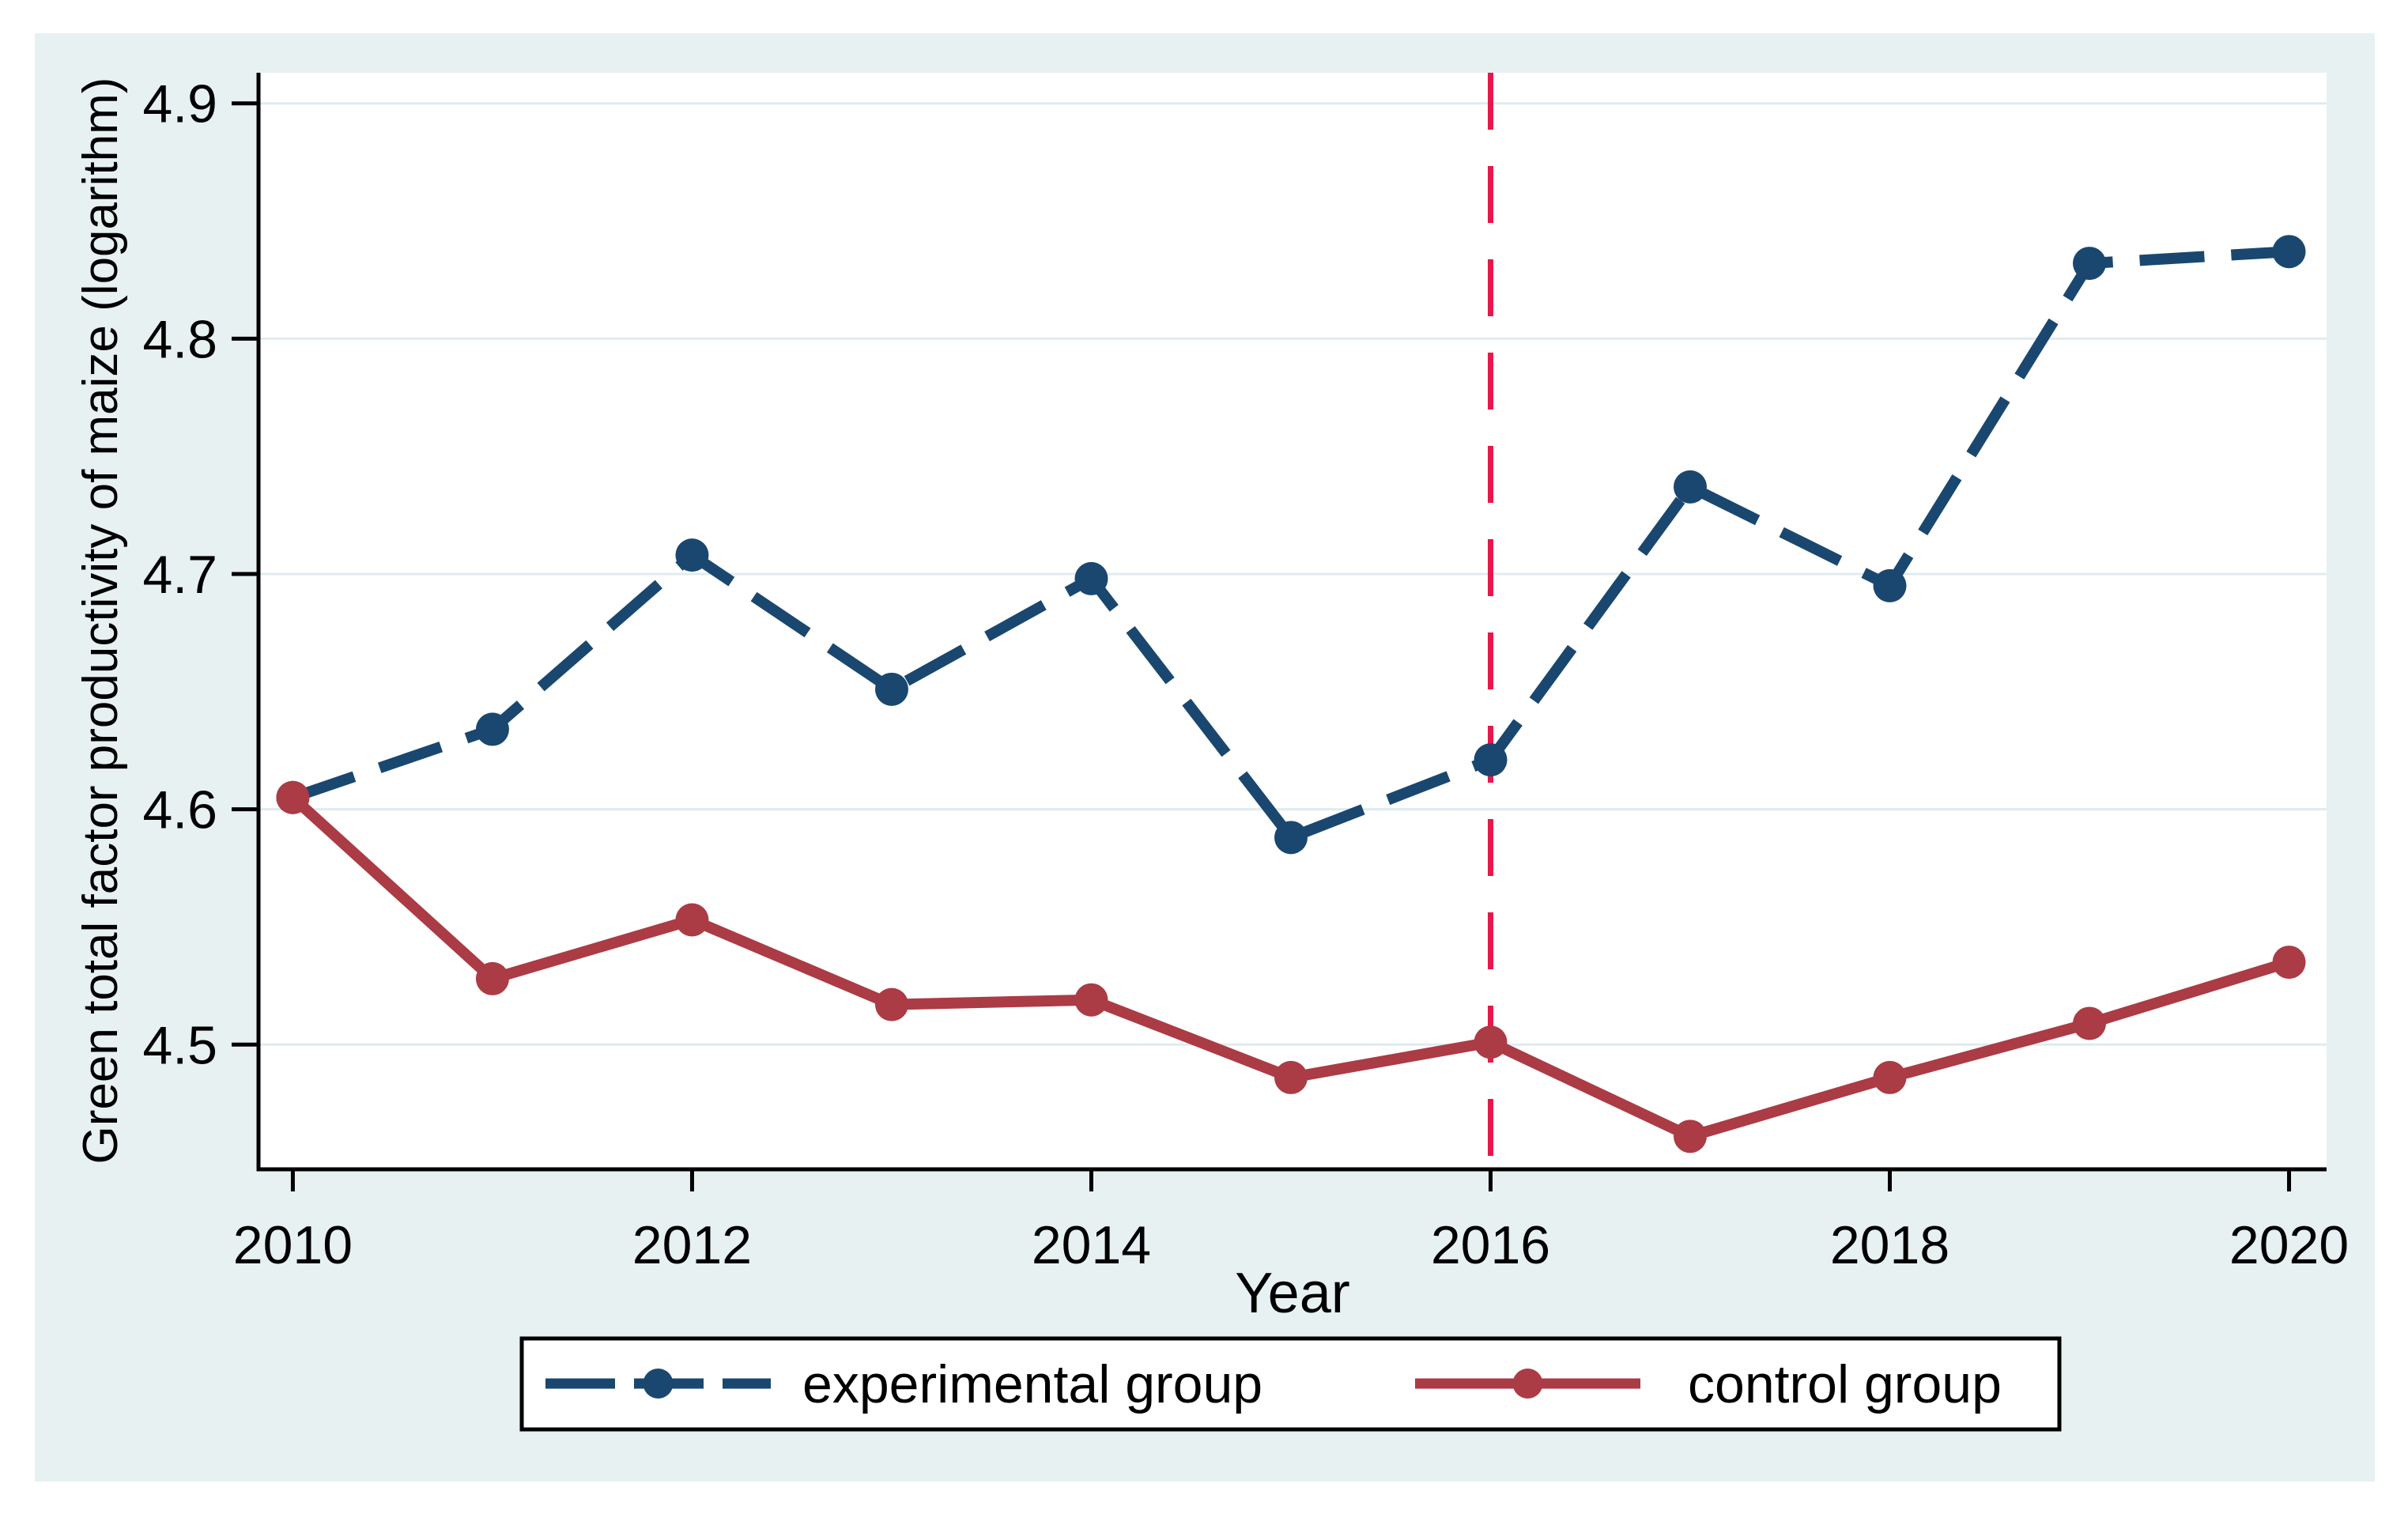 This screenshot has width=2408, height=1514. Describe the element at coordinates (1690, 1136) in the screenshot. I see `data-point-1-2017` at that location.